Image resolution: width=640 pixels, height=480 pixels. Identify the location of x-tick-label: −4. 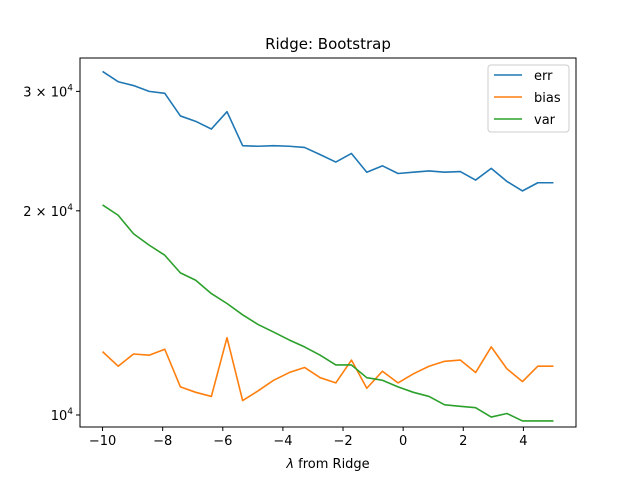
(282, 441).